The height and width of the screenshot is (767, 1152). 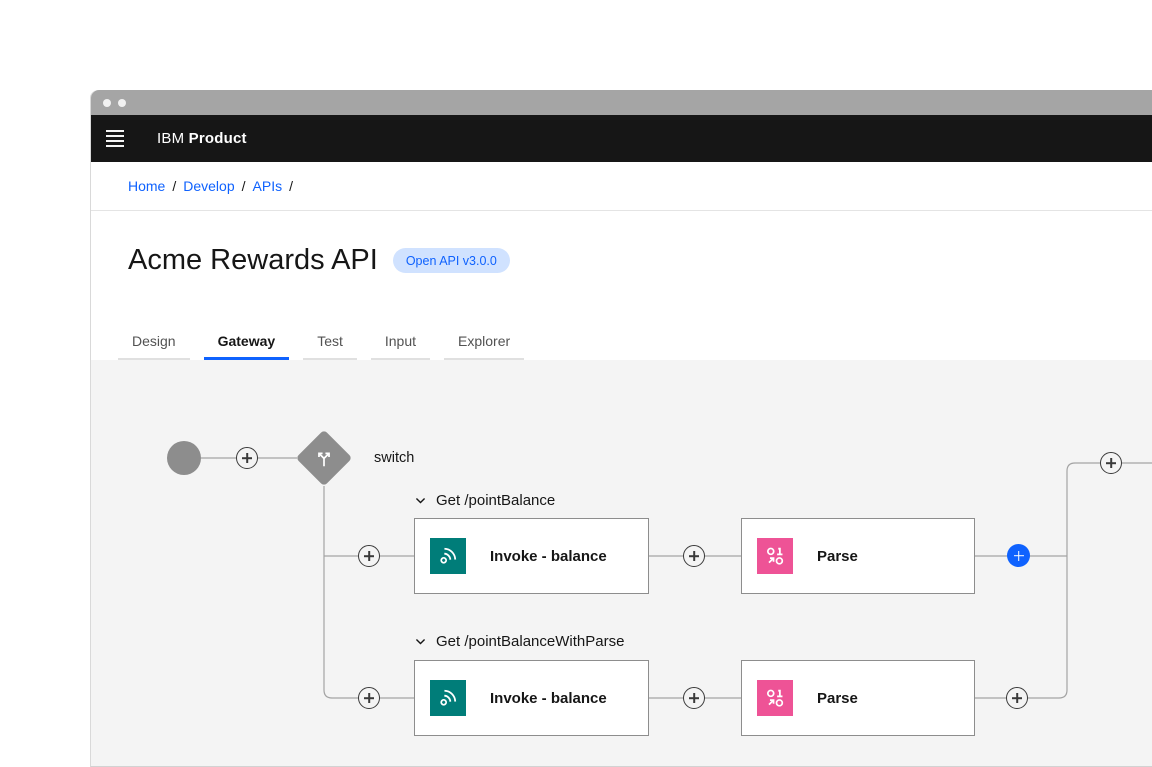 I want to click on breadcrumb: Home / Develop / APIs /, so click(x=621, y=186).